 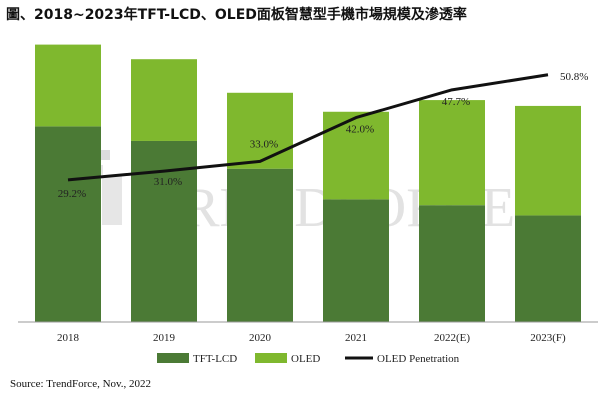 I want to click on legend-tft-lcd-label: TFT-LCD, so click(x=215, y=359).